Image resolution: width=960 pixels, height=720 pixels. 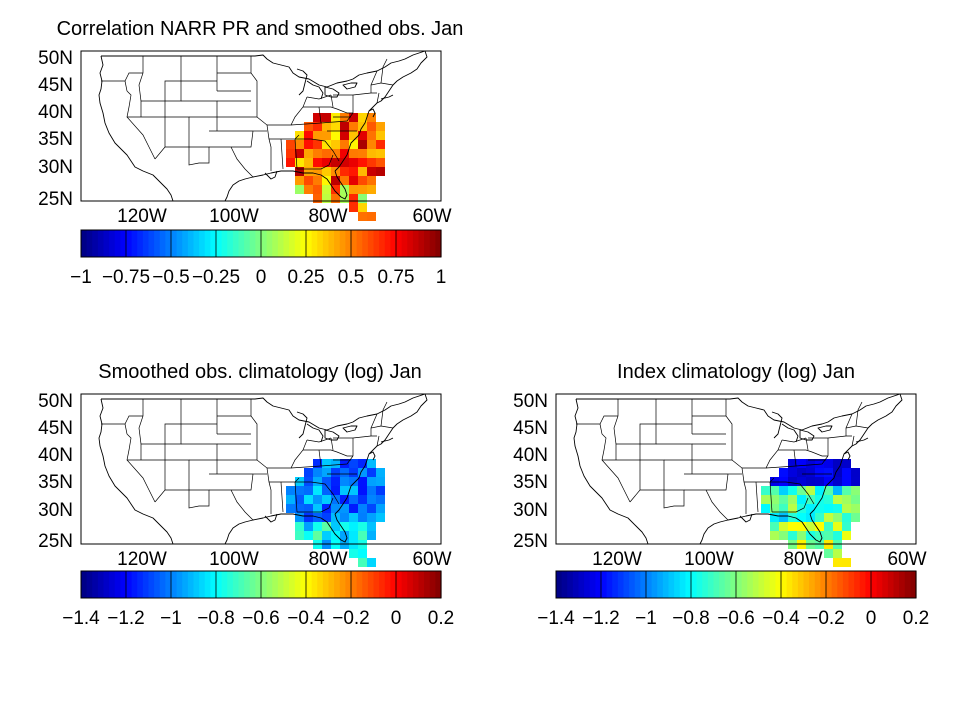 What do you see at coordinates (55, 482) in the screenshot?
I see `lat-label: 35N` at bounding box center [55, 482].